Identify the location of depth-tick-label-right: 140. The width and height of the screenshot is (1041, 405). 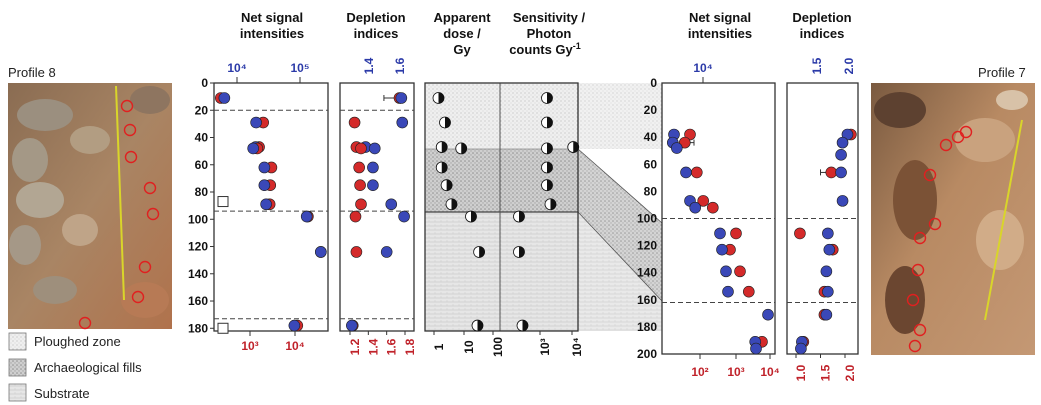
(647, 273).